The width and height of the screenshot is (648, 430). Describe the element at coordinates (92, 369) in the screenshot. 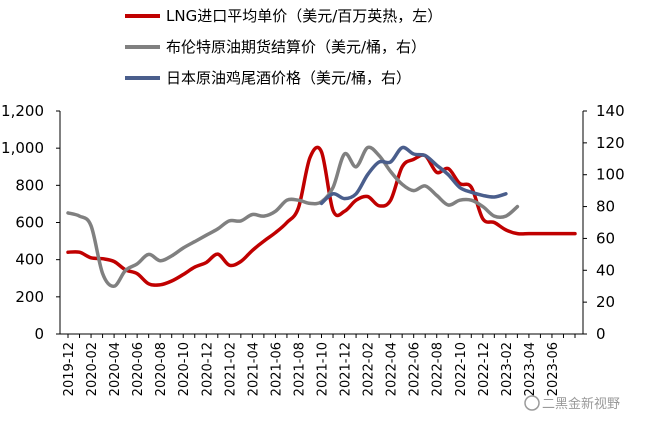

I see `x-tick-label: 2020-02` at that location.